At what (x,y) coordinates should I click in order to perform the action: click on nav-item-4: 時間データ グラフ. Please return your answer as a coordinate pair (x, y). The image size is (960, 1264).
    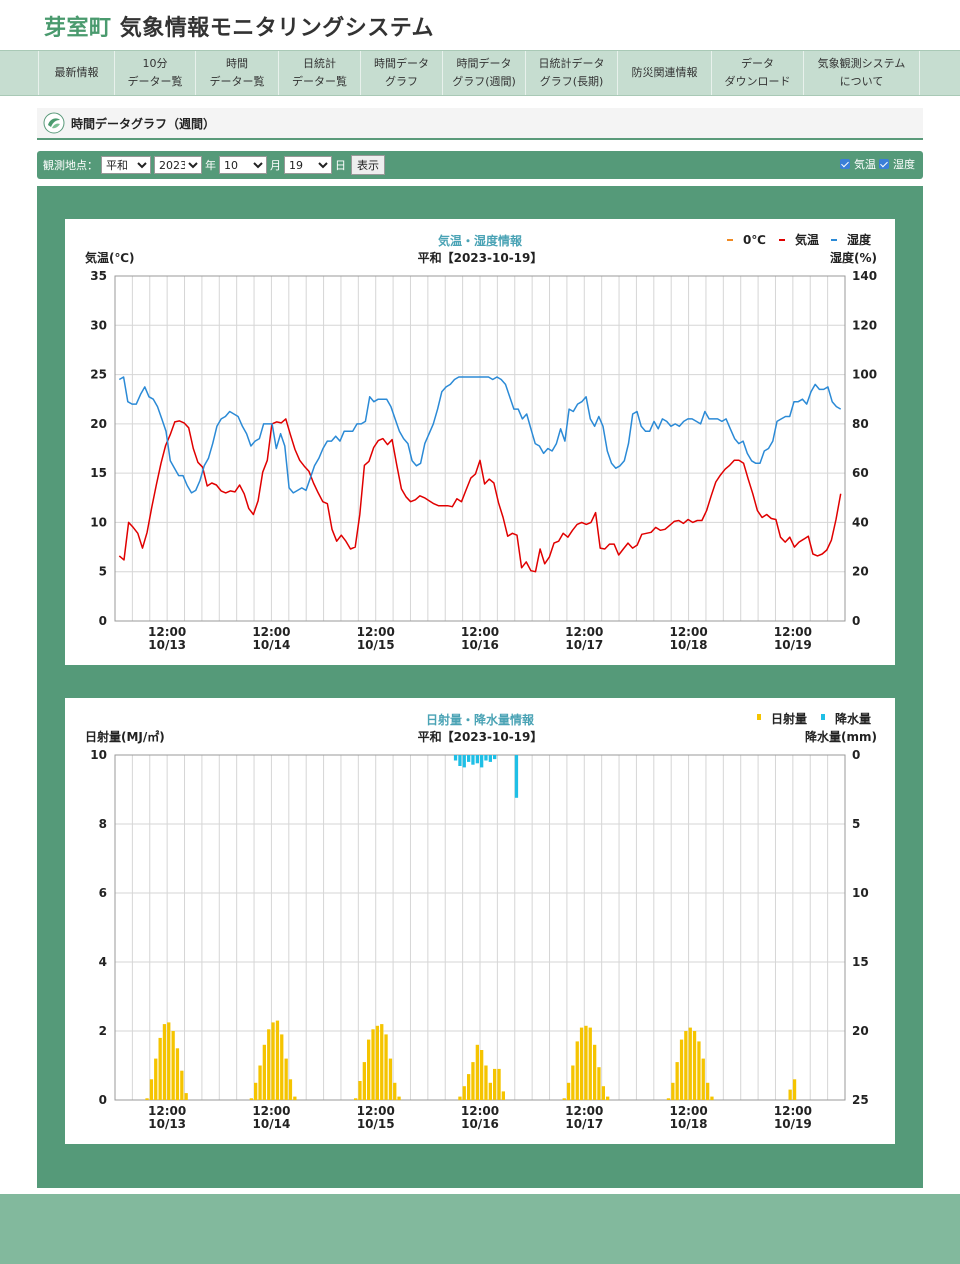
    Looking at the image, I should click on (402, 73).